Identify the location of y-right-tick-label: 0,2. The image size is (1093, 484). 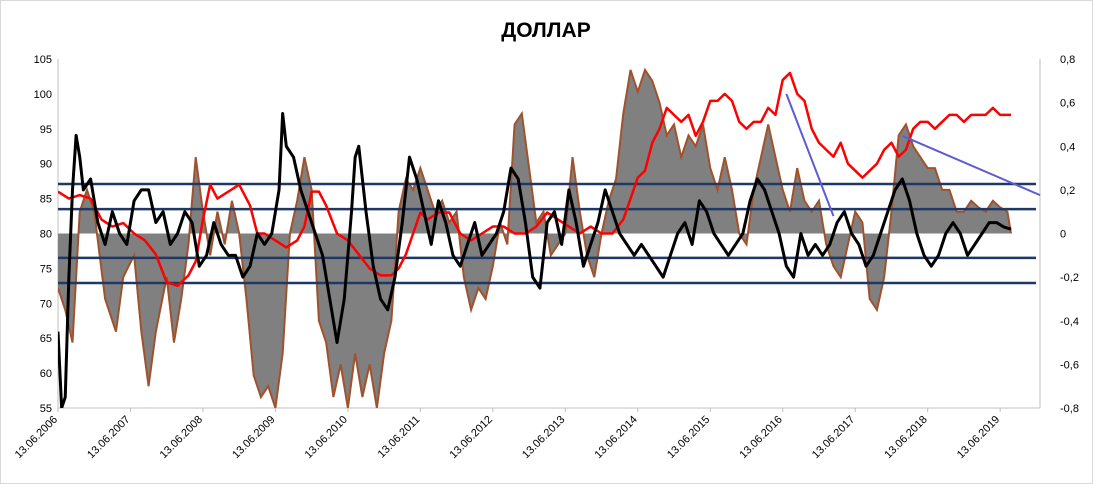
(1067, 191).